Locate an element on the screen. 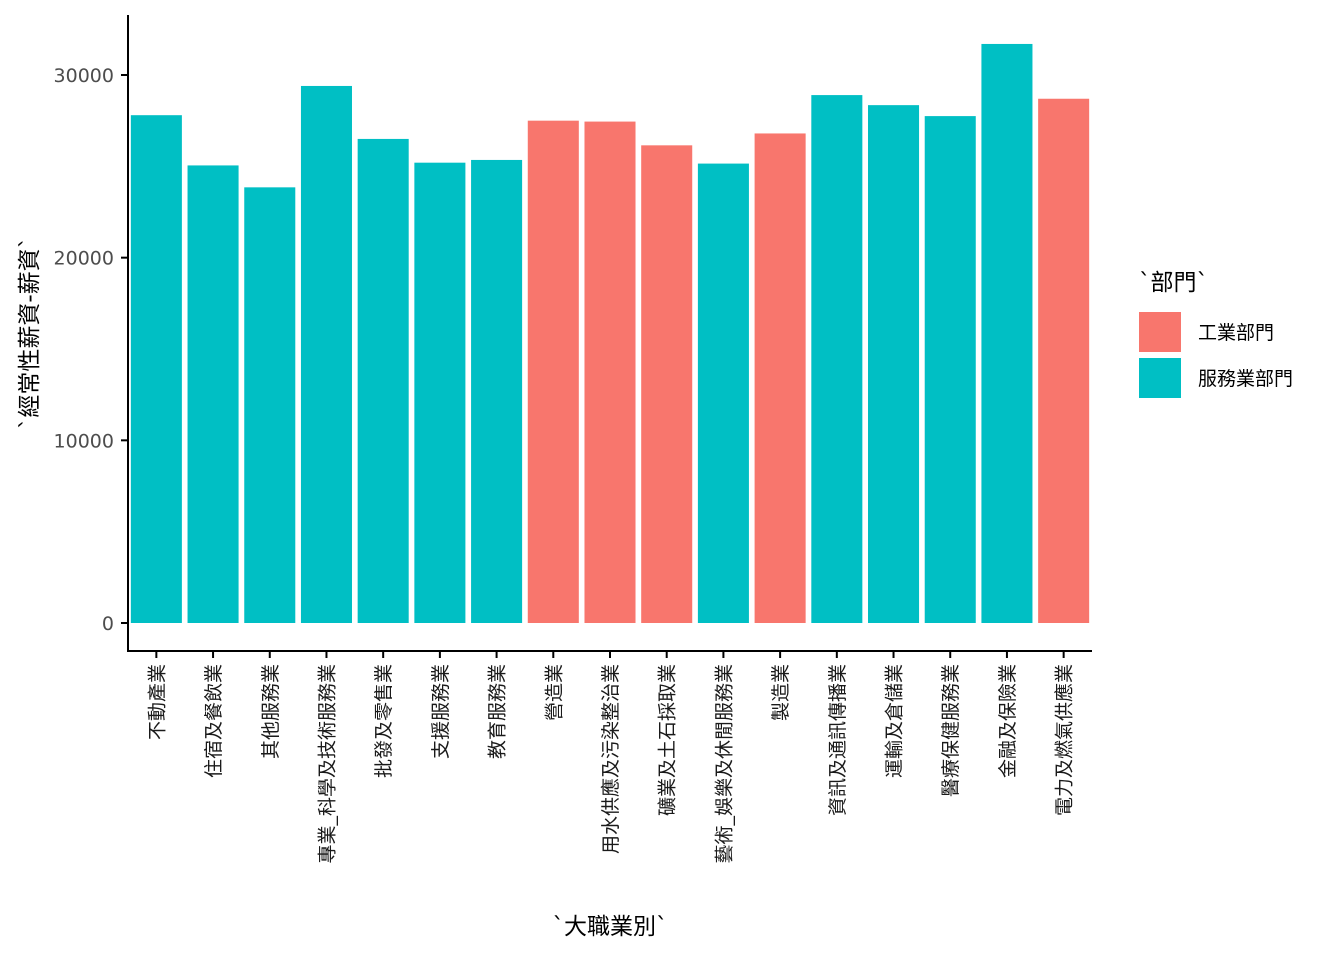 The image size is (1344, 964). legend: `部門` 工業部門 服務業部門 is located at coordinates (1216, 334).